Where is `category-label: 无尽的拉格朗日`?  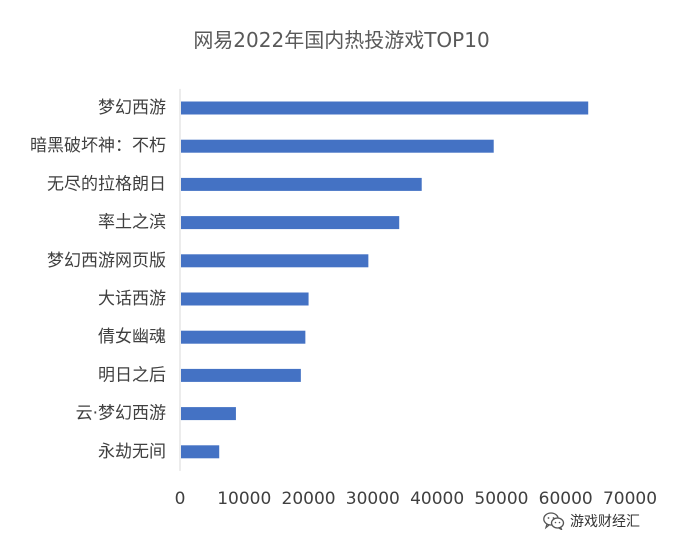 category-label: 无尽的拉格朗日 is located at coordinates (106, 184).